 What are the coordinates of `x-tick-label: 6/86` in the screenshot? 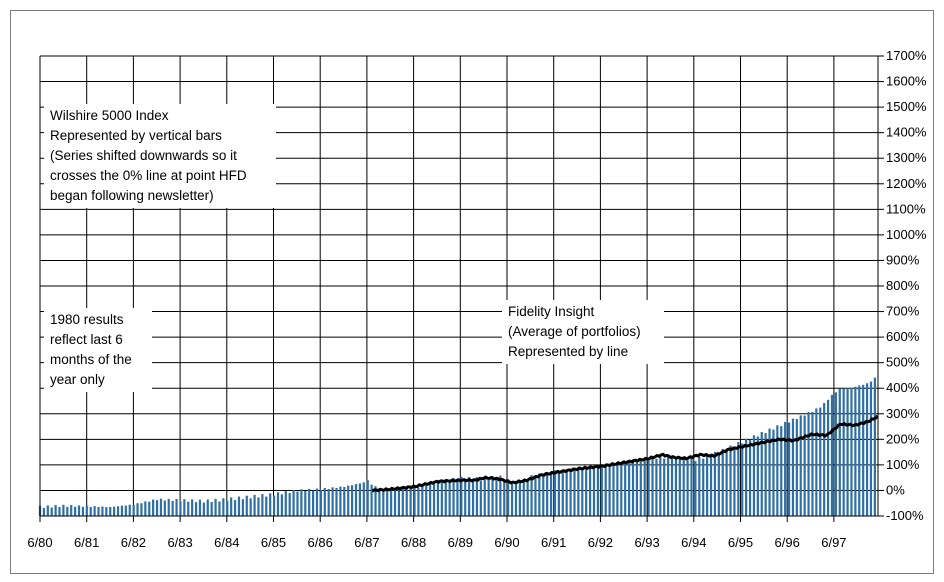 It's located at (320, 542).